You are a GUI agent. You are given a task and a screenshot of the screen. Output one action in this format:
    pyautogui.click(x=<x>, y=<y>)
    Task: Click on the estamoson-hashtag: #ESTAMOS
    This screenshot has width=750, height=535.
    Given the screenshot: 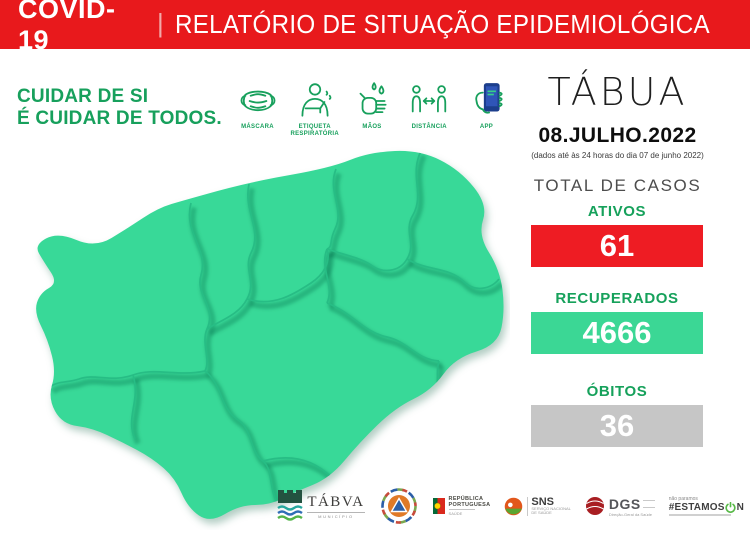 What is the action you would take?
    pyautogui.click(x=696, y=507)
    